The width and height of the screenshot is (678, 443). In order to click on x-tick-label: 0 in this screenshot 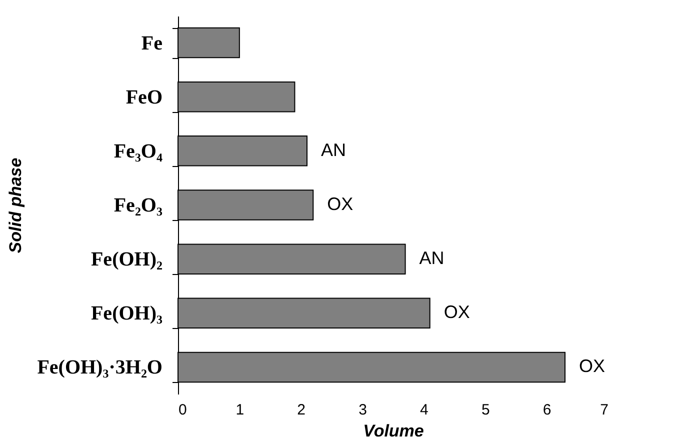, I will do `click(182, 410)`.